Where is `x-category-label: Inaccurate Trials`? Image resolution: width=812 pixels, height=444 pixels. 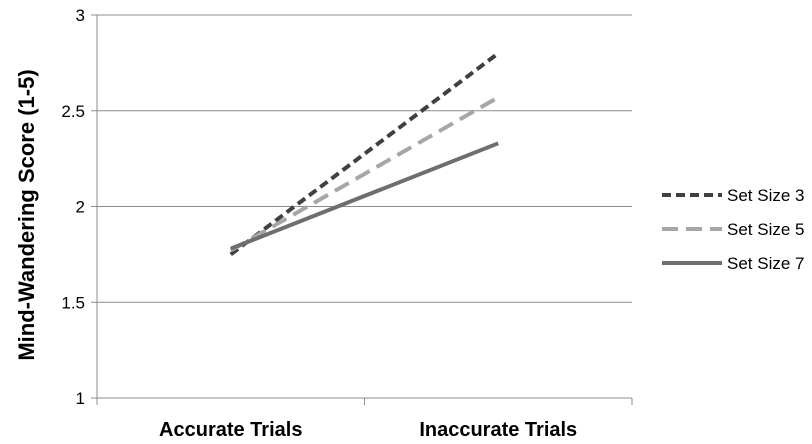
x-category-label: Inaccurate Trials is located at coordinates (498, 430).